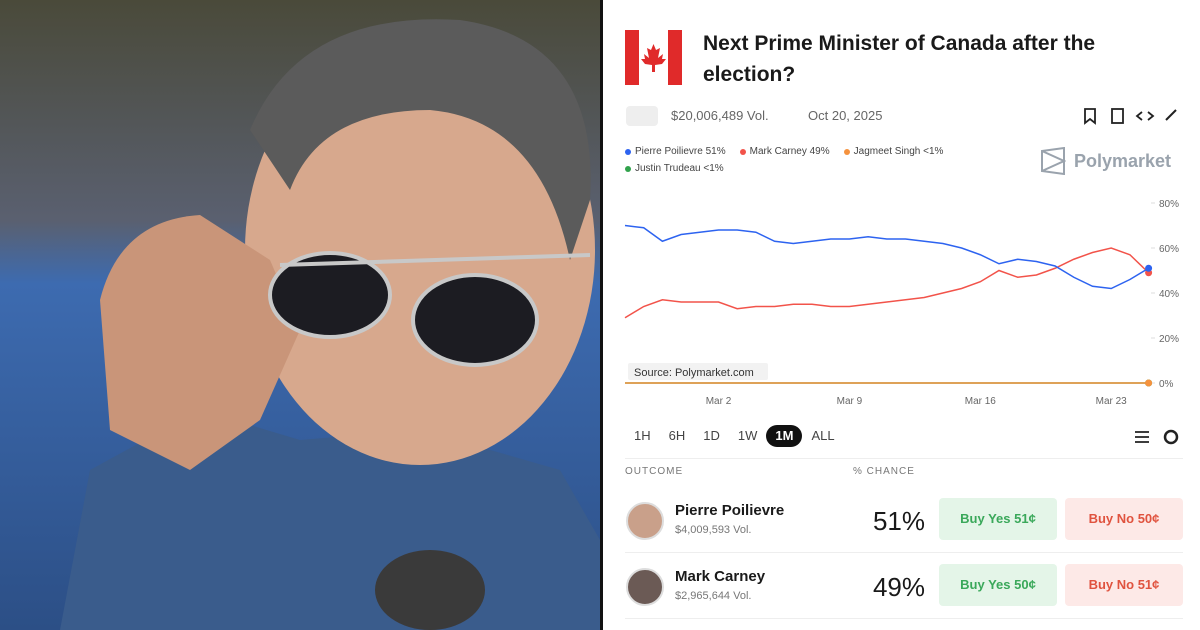  Describe the element at coordinates (1169, 339) in the screenshot. I see `y-tick-label: 20%` at that location.